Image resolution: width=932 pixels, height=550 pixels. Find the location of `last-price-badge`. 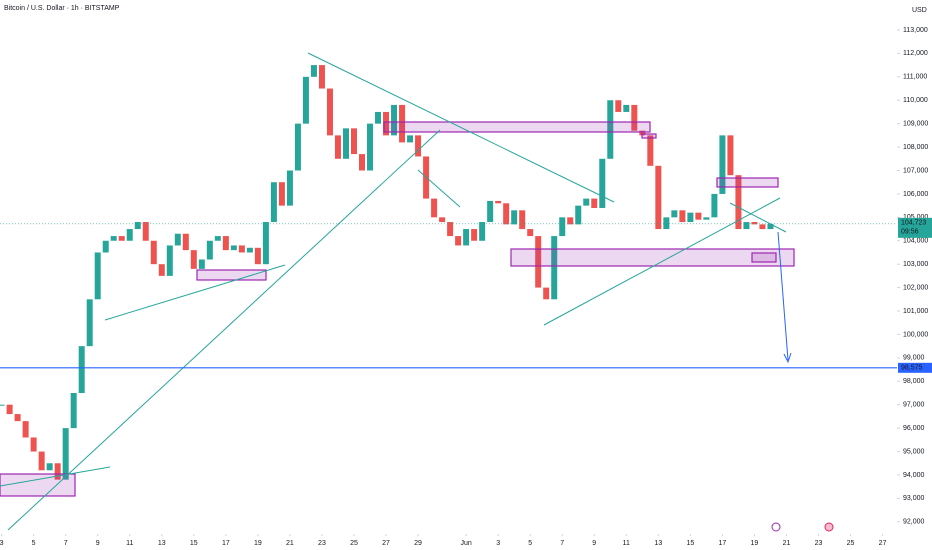

last-price-badge is located at coordinates (915, 227).